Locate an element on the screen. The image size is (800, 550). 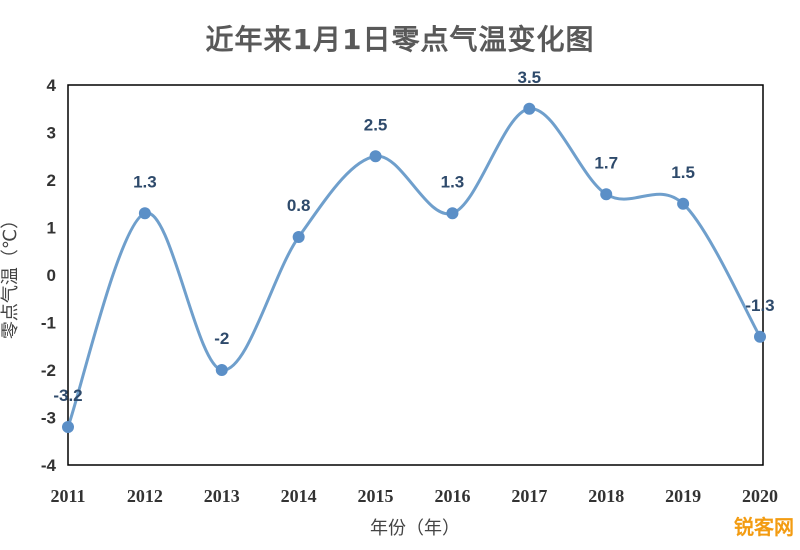
y-axis-ticks: 4 3 2 1 0 -1 -2 -3 -4 is located at coordinates (49, 275).